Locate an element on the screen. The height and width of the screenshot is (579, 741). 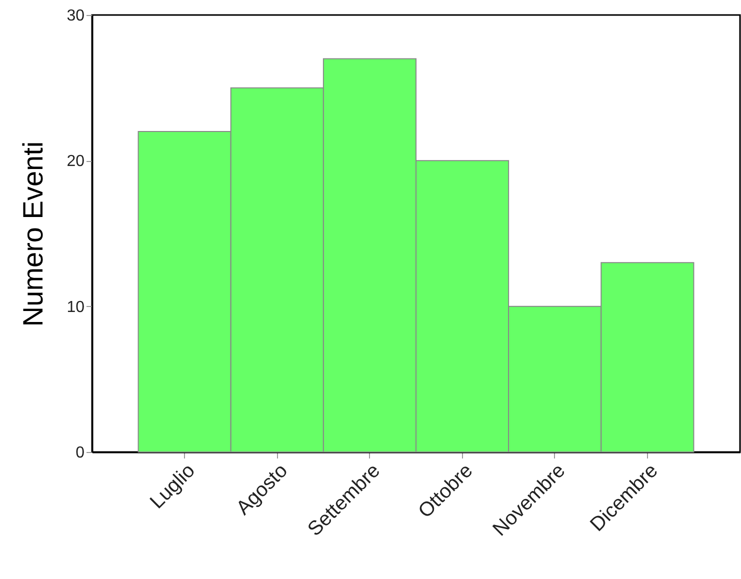
y-tick-label: 10 is located at coordinates (75, 307).